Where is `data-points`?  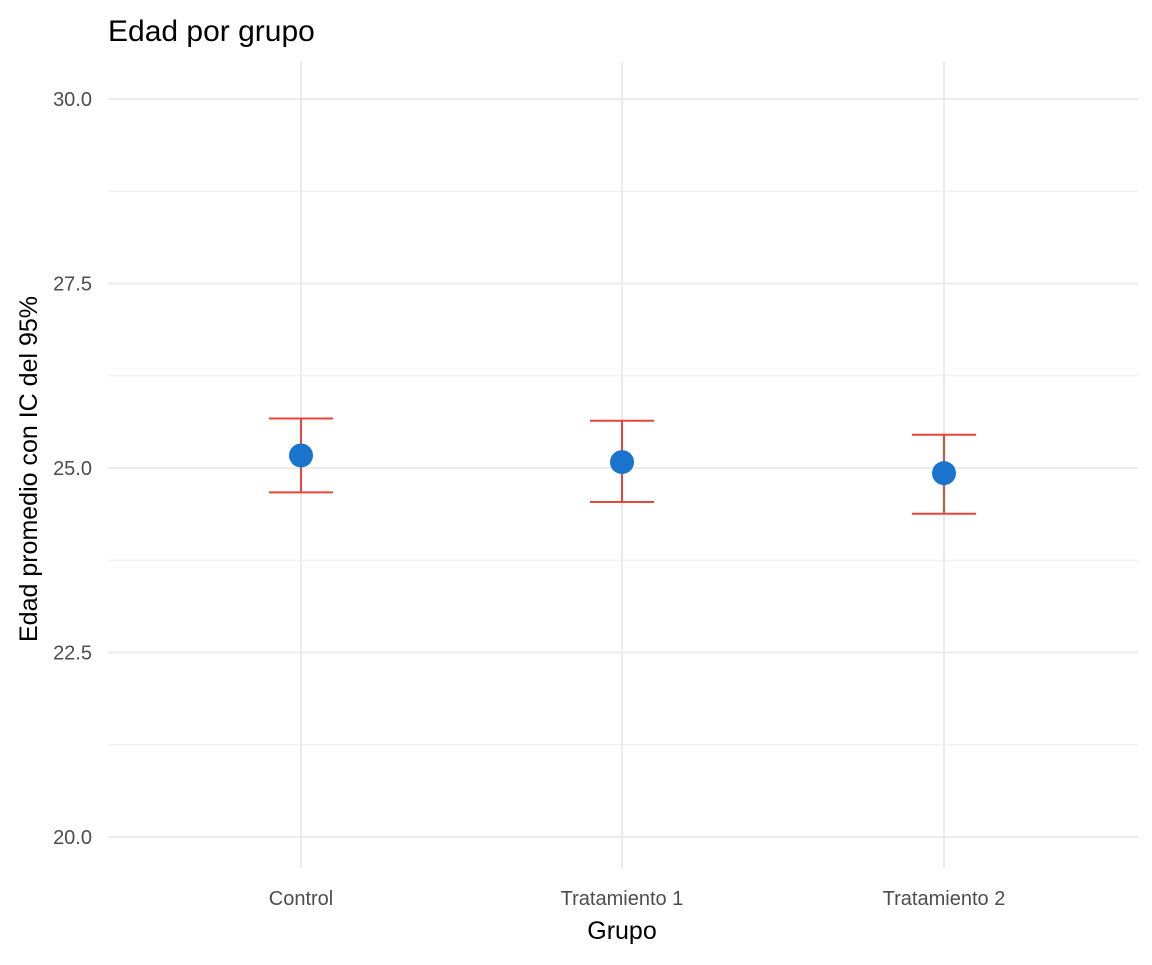
data-points is located at coordinates (622, 464).